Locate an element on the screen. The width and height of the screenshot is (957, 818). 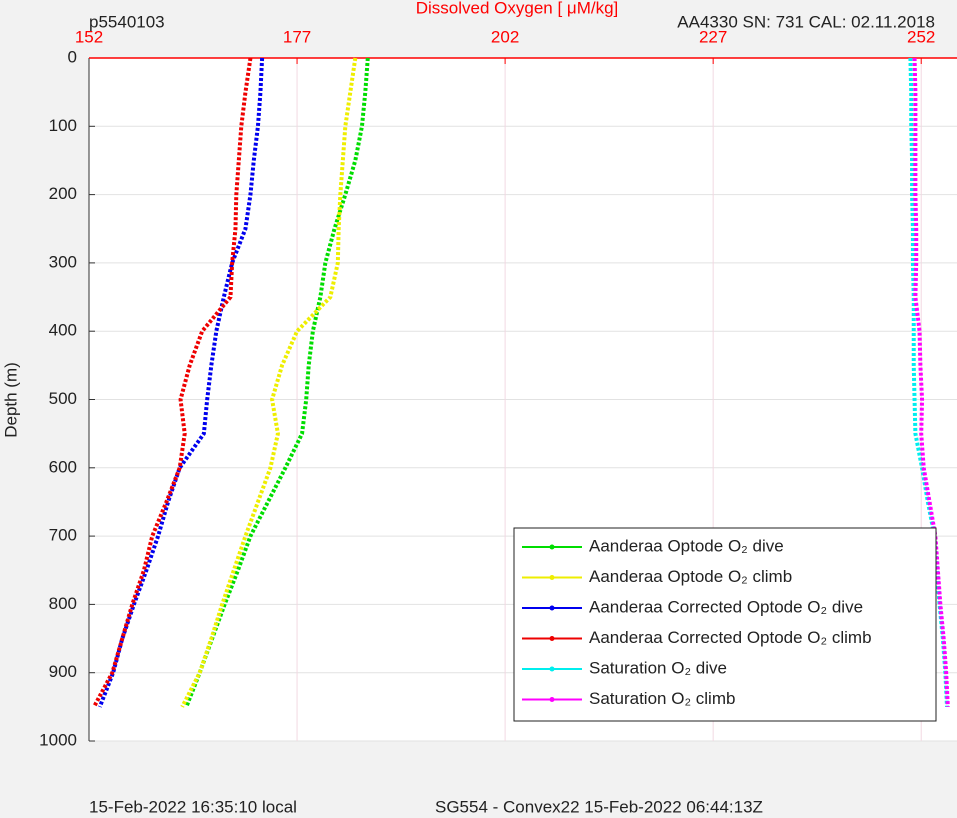
legend-label: Aanderaa Corrected Optode O₂ climb is located at coordinates (730, 637).